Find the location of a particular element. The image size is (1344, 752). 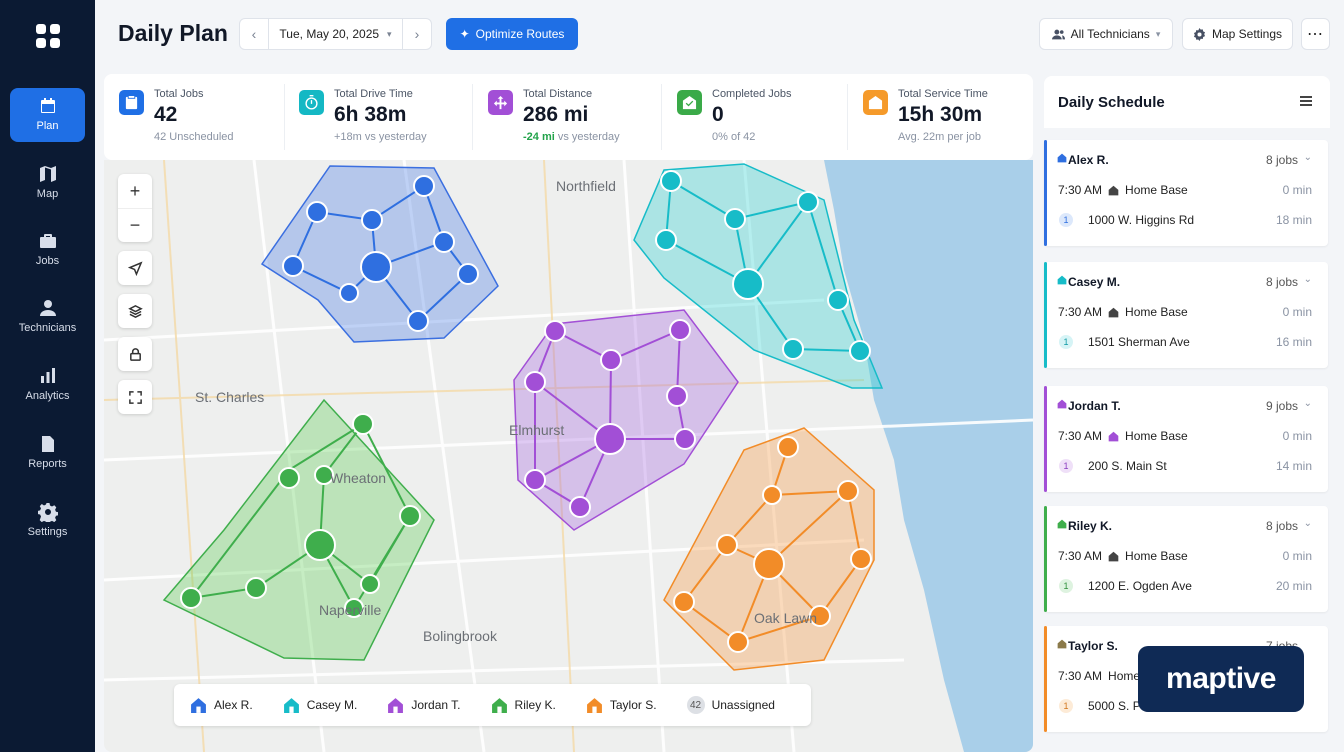

legend-item: Taylor S. is located at coordinates (621, 705).